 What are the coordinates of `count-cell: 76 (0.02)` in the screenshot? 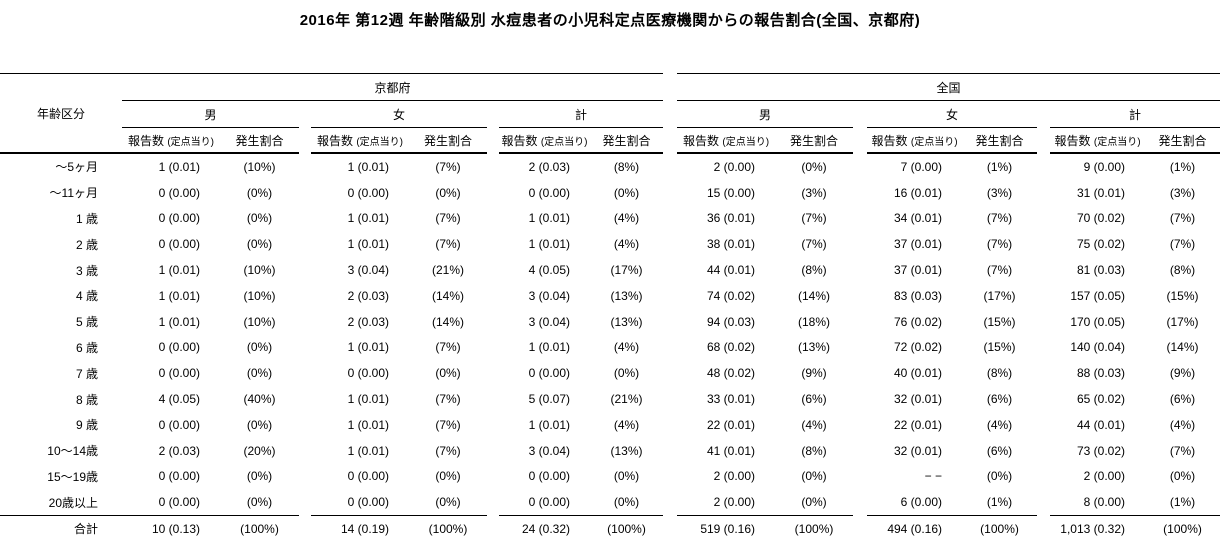 It's located at (918, 321).